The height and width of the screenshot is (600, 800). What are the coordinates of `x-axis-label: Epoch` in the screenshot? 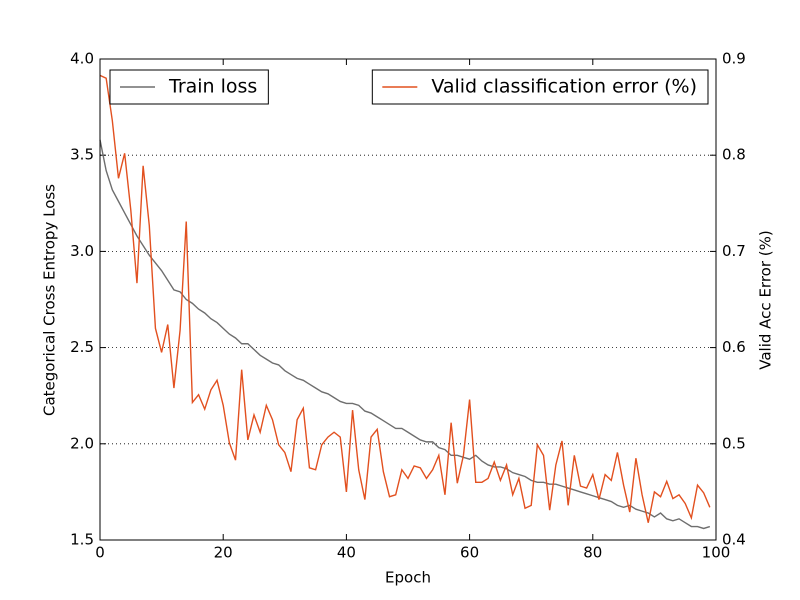 It's located at (408, 578).